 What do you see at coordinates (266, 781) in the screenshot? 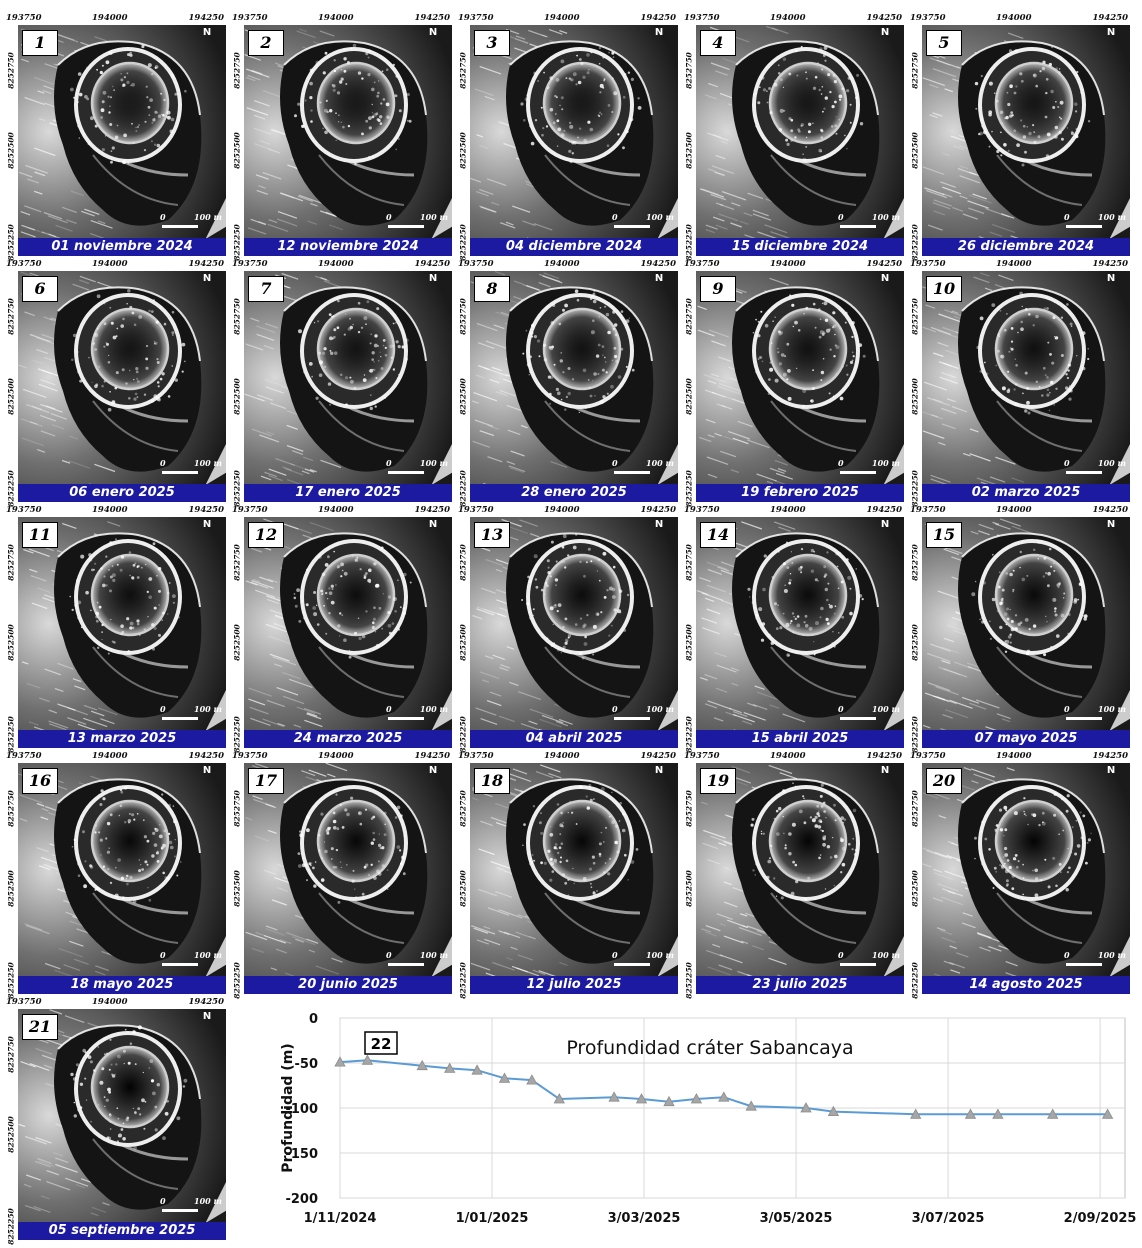
I see `panel-number: 17` at bounding box center [266, 781].